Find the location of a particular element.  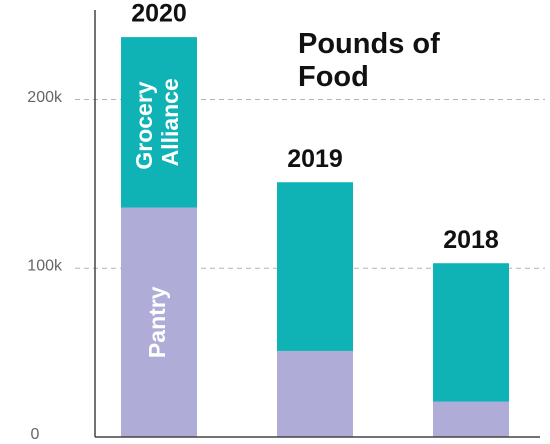

y-tick-label: 200k is located at coordinates (45, 97).